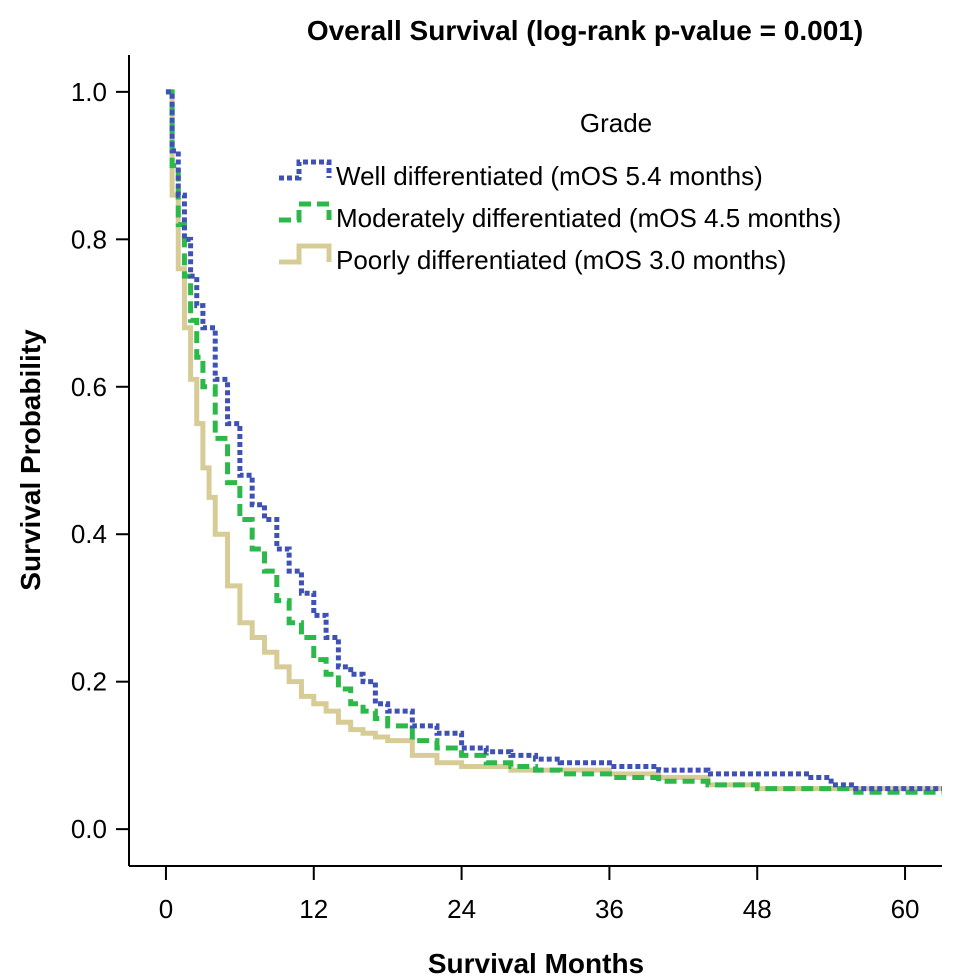 Image resolution: width=977 pixels, height=979 pixels. Describe the element at coordinates (905, 909) in the screenshot. I see `x-tick-label: 60` at that location.